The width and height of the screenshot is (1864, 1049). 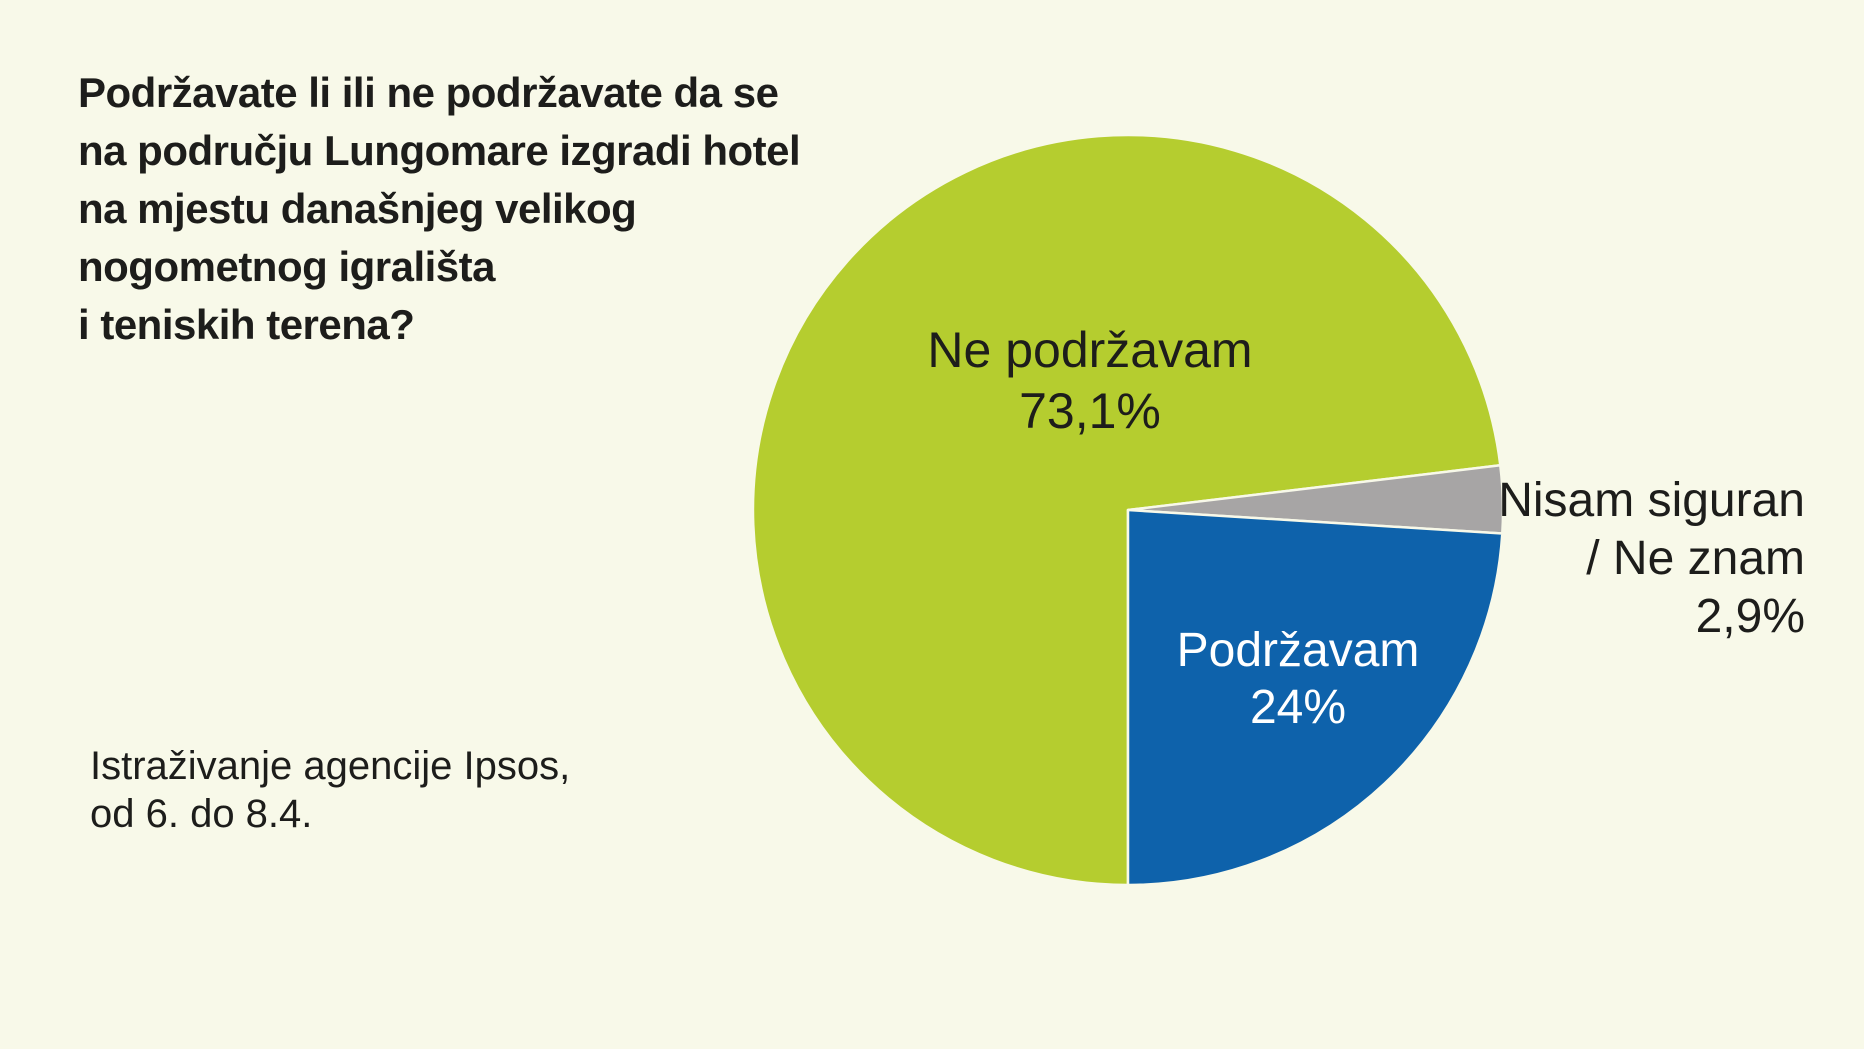 What do you see at coordinates (1695, 558) in the screenshot?
I see `slice-name-line2: / Ne znam` at bounding box center [1695, 558].